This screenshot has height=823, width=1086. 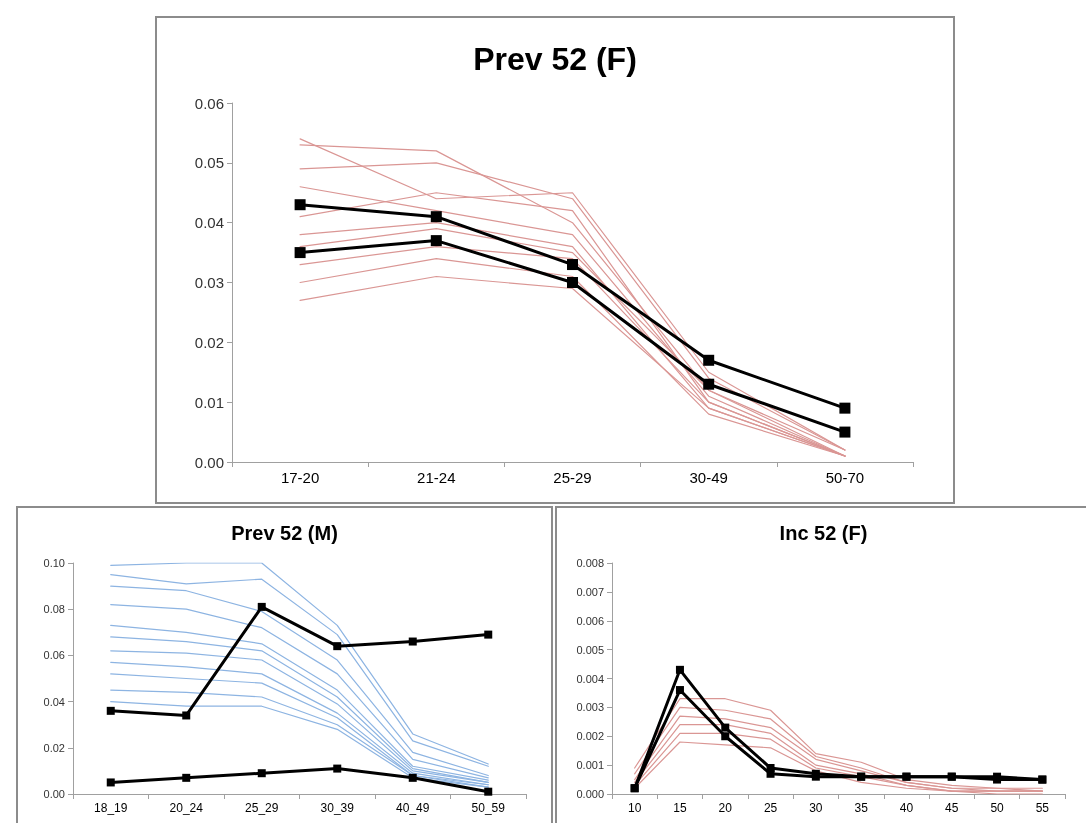 What do you see at coordinates (413, 808) in the screenshot?
I see `x-tick-label: 40_49` at bounding box center [413, 808].